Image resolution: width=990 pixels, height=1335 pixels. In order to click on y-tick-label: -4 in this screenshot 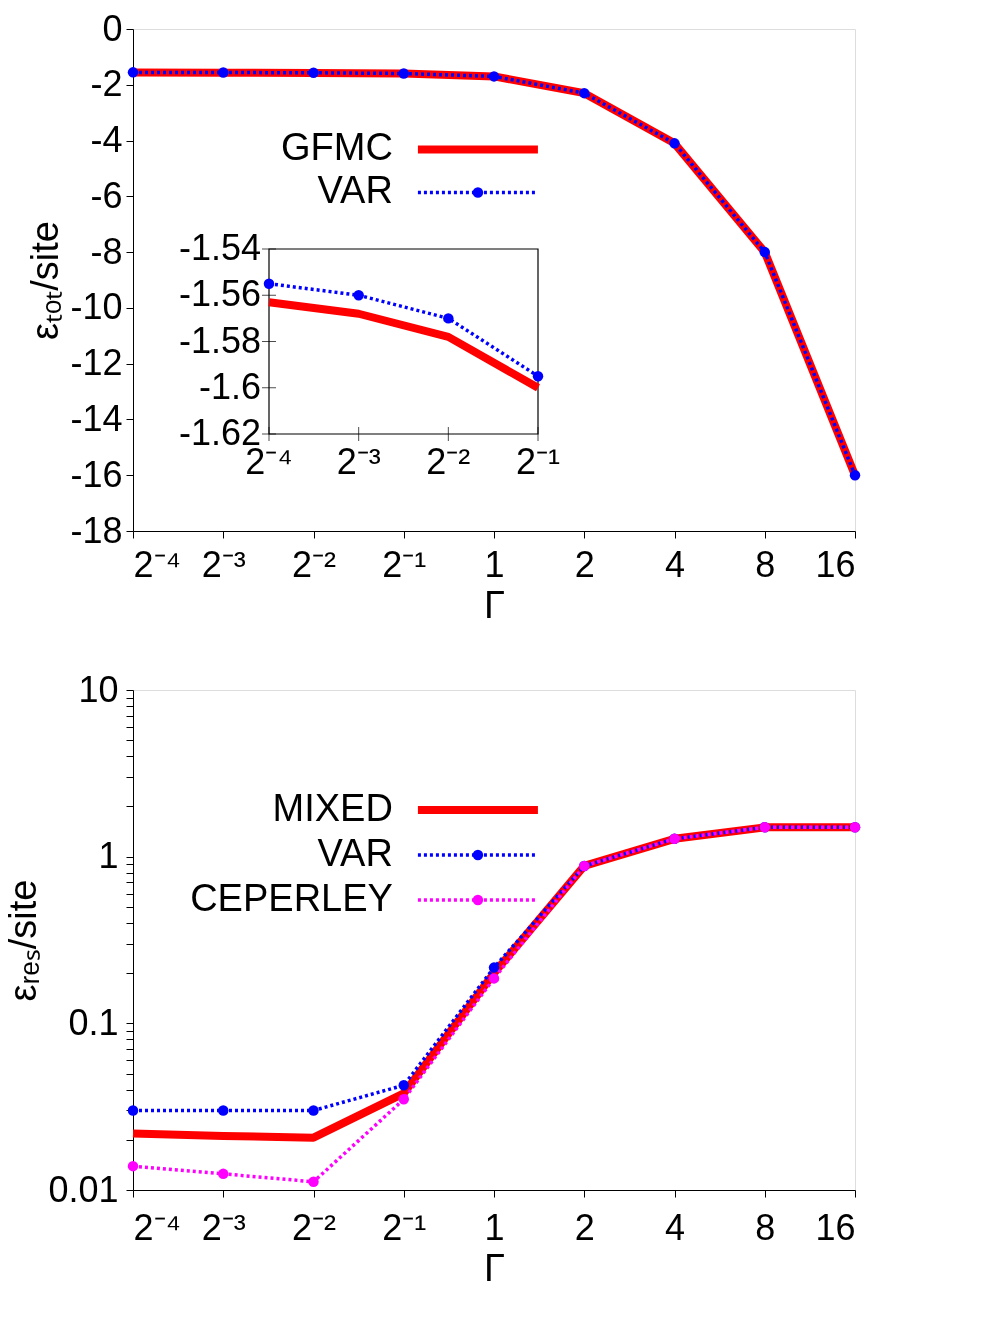, I will do `click(106, 140)`.